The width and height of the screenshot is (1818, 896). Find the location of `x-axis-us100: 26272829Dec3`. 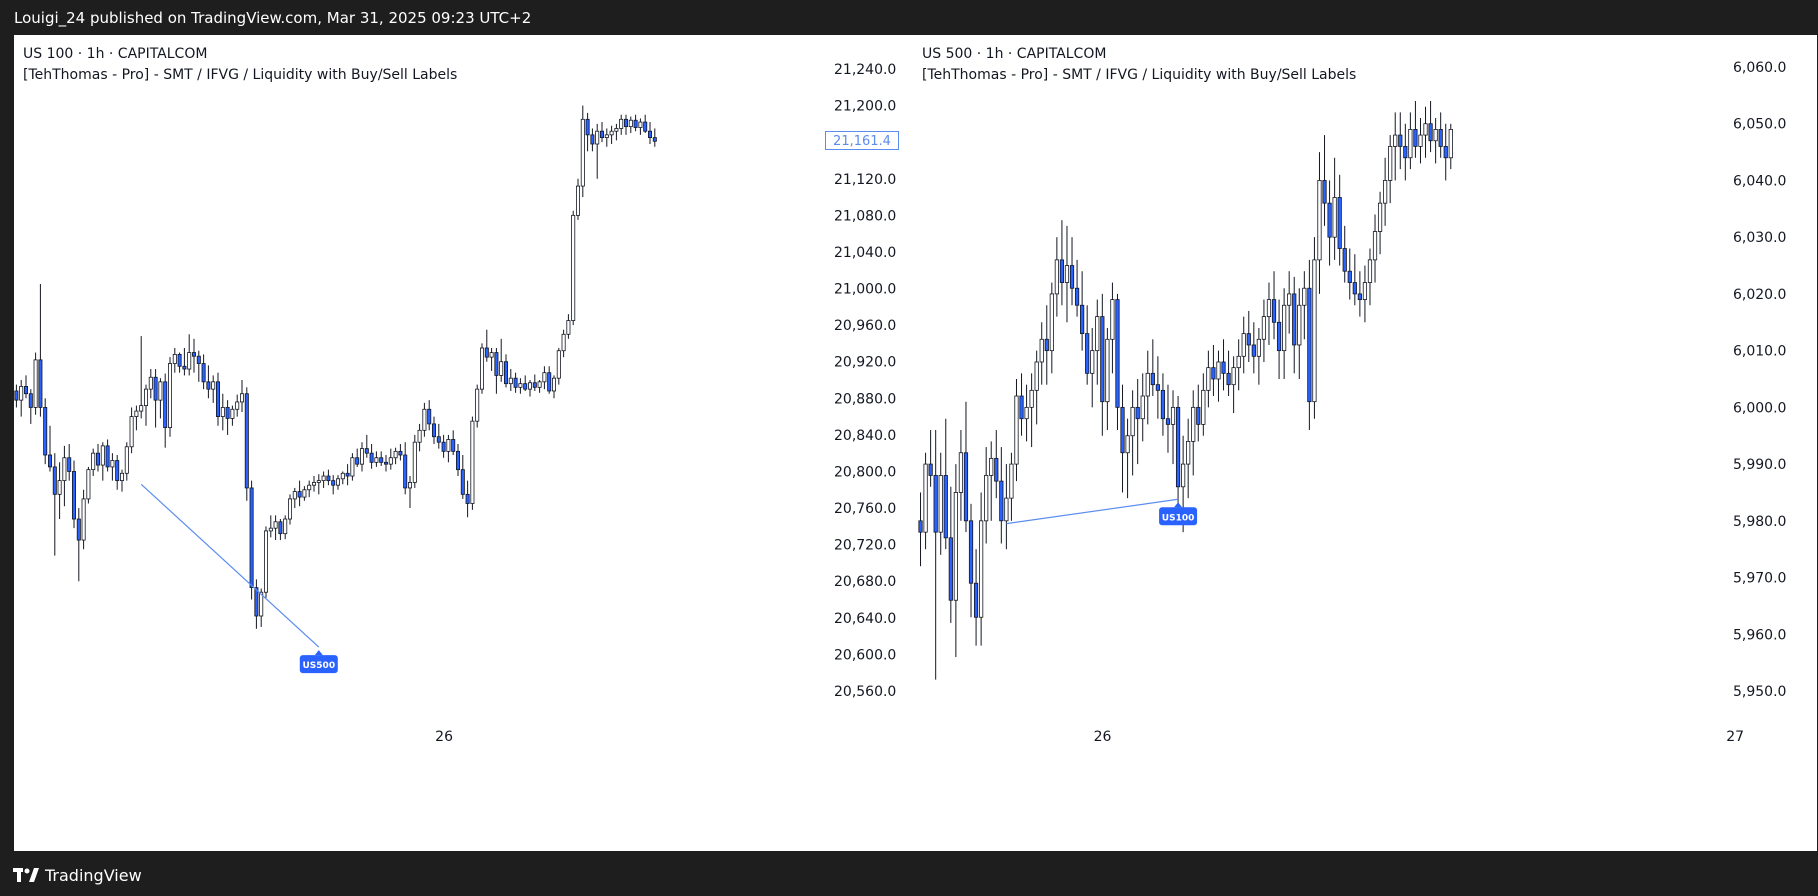

x-axis-us100: 26272829Dec3 is located at coordinates (676, 737).